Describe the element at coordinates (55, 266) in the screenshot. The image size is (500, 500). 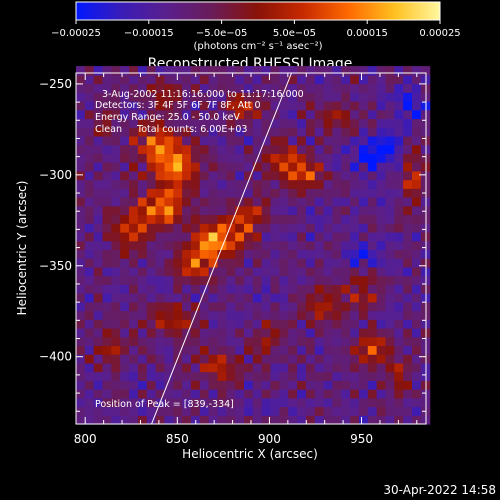
I see `y-tick-label: −350` at that location.